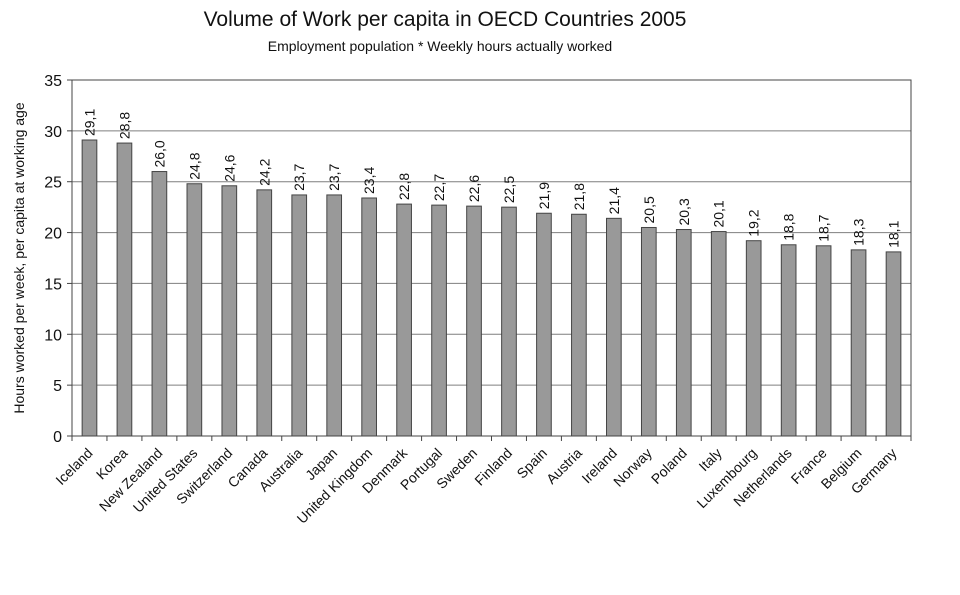 The width and height of the screenshot is (960, 595). I want to click on data-label: 22,7, so click(439, 187).